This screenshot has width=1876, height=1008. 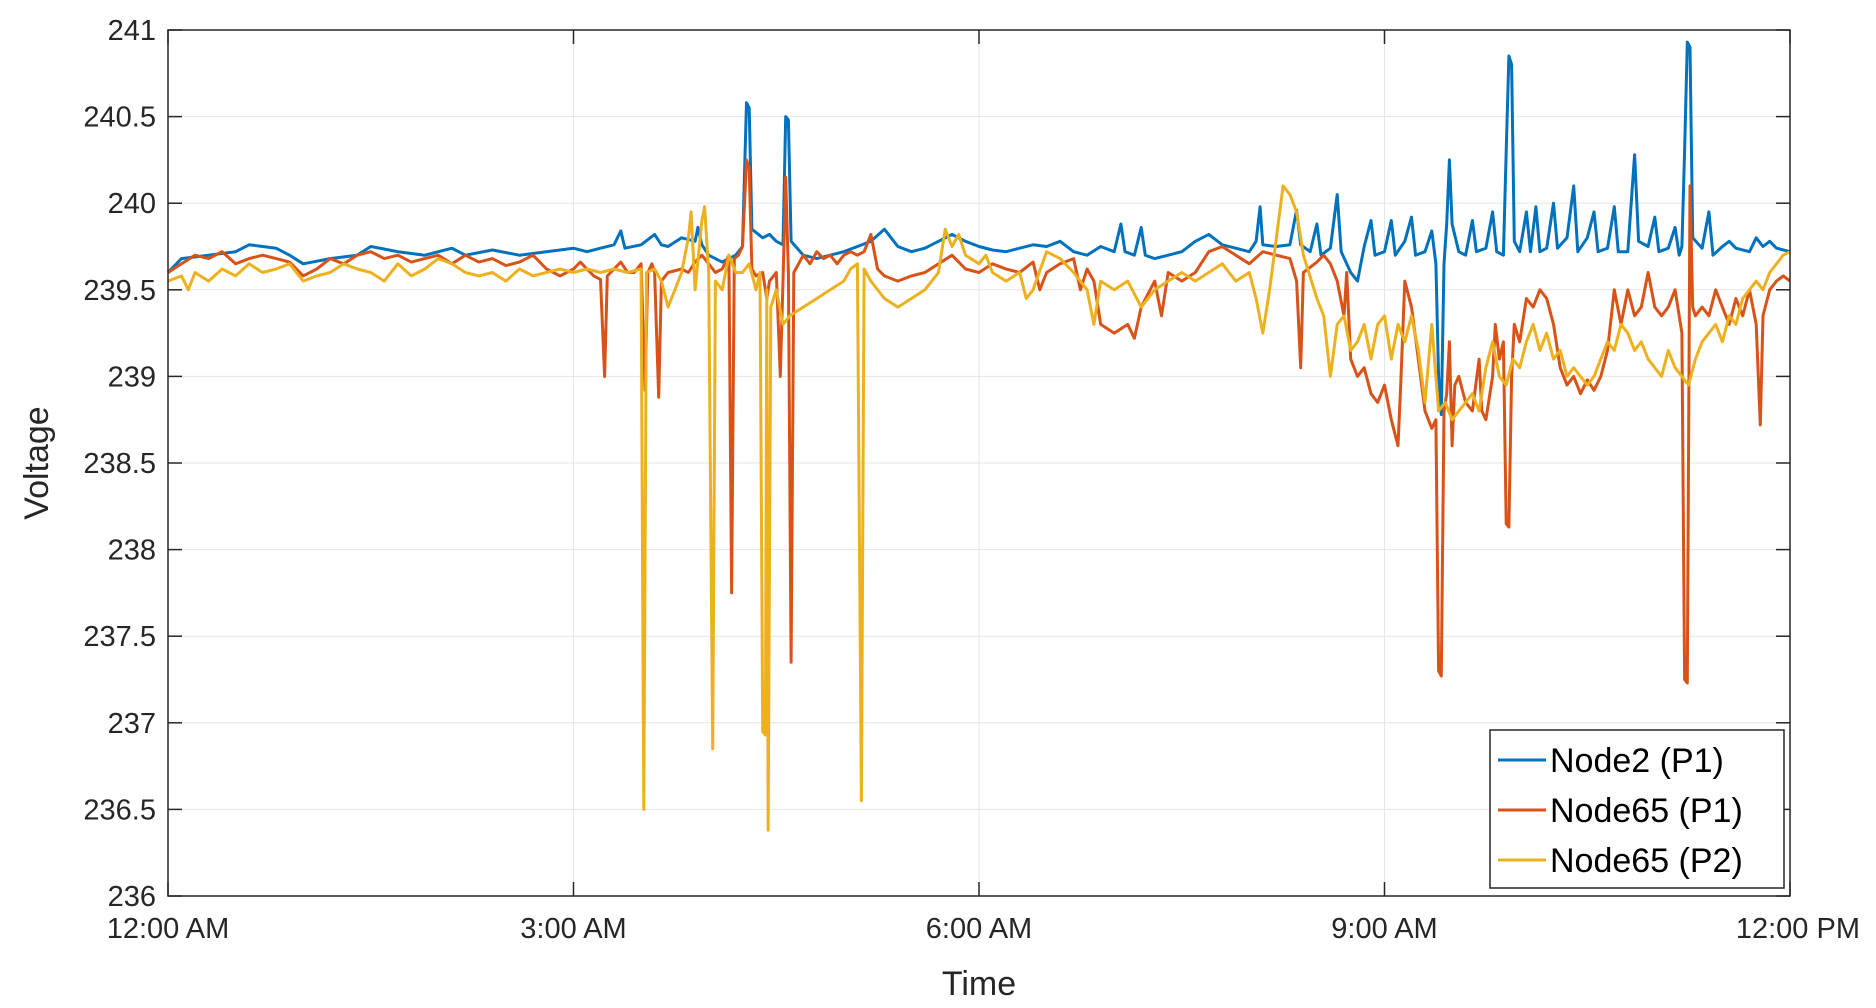 I want to click on x-tick-labels: 12:00 AM 3:00 AM 6:00 AM 9:00 AM 12:00 PM, so click(x=983, y=929).